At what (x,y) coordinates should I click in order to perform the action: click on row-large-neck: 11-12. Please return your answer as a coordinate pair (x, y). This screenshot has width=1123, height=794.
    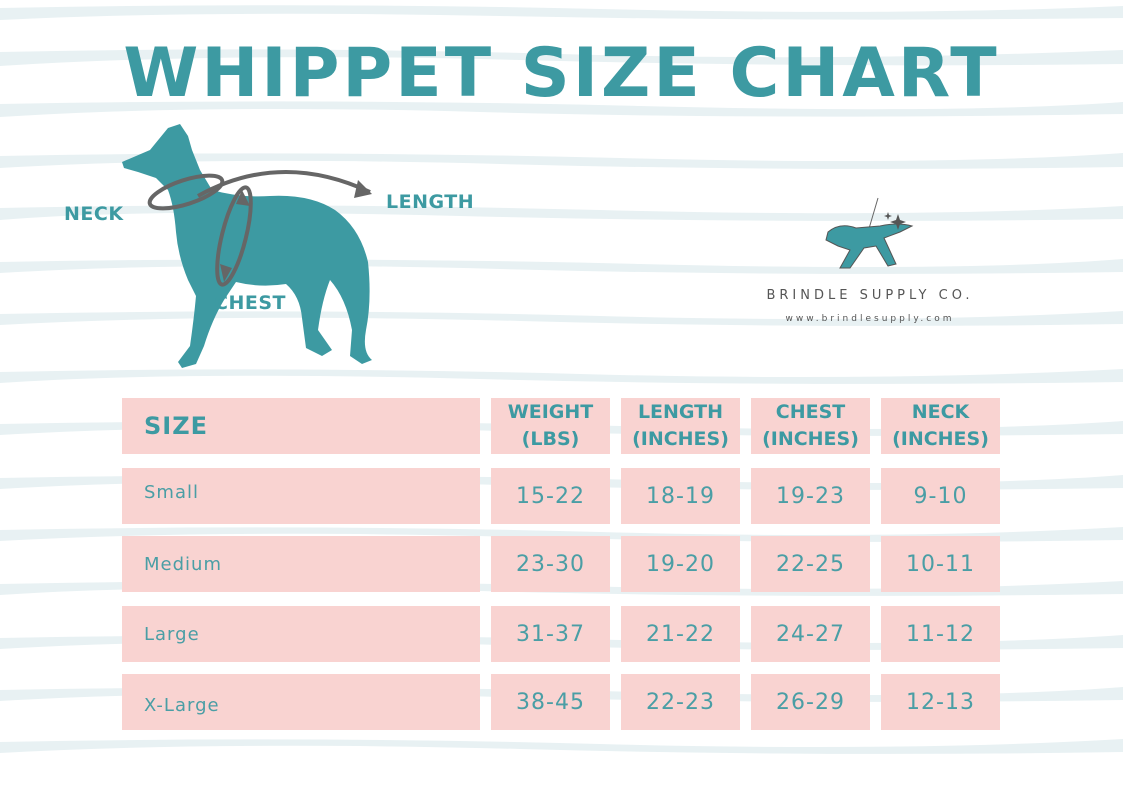
    Looking at the image, I should click on (940, 634).